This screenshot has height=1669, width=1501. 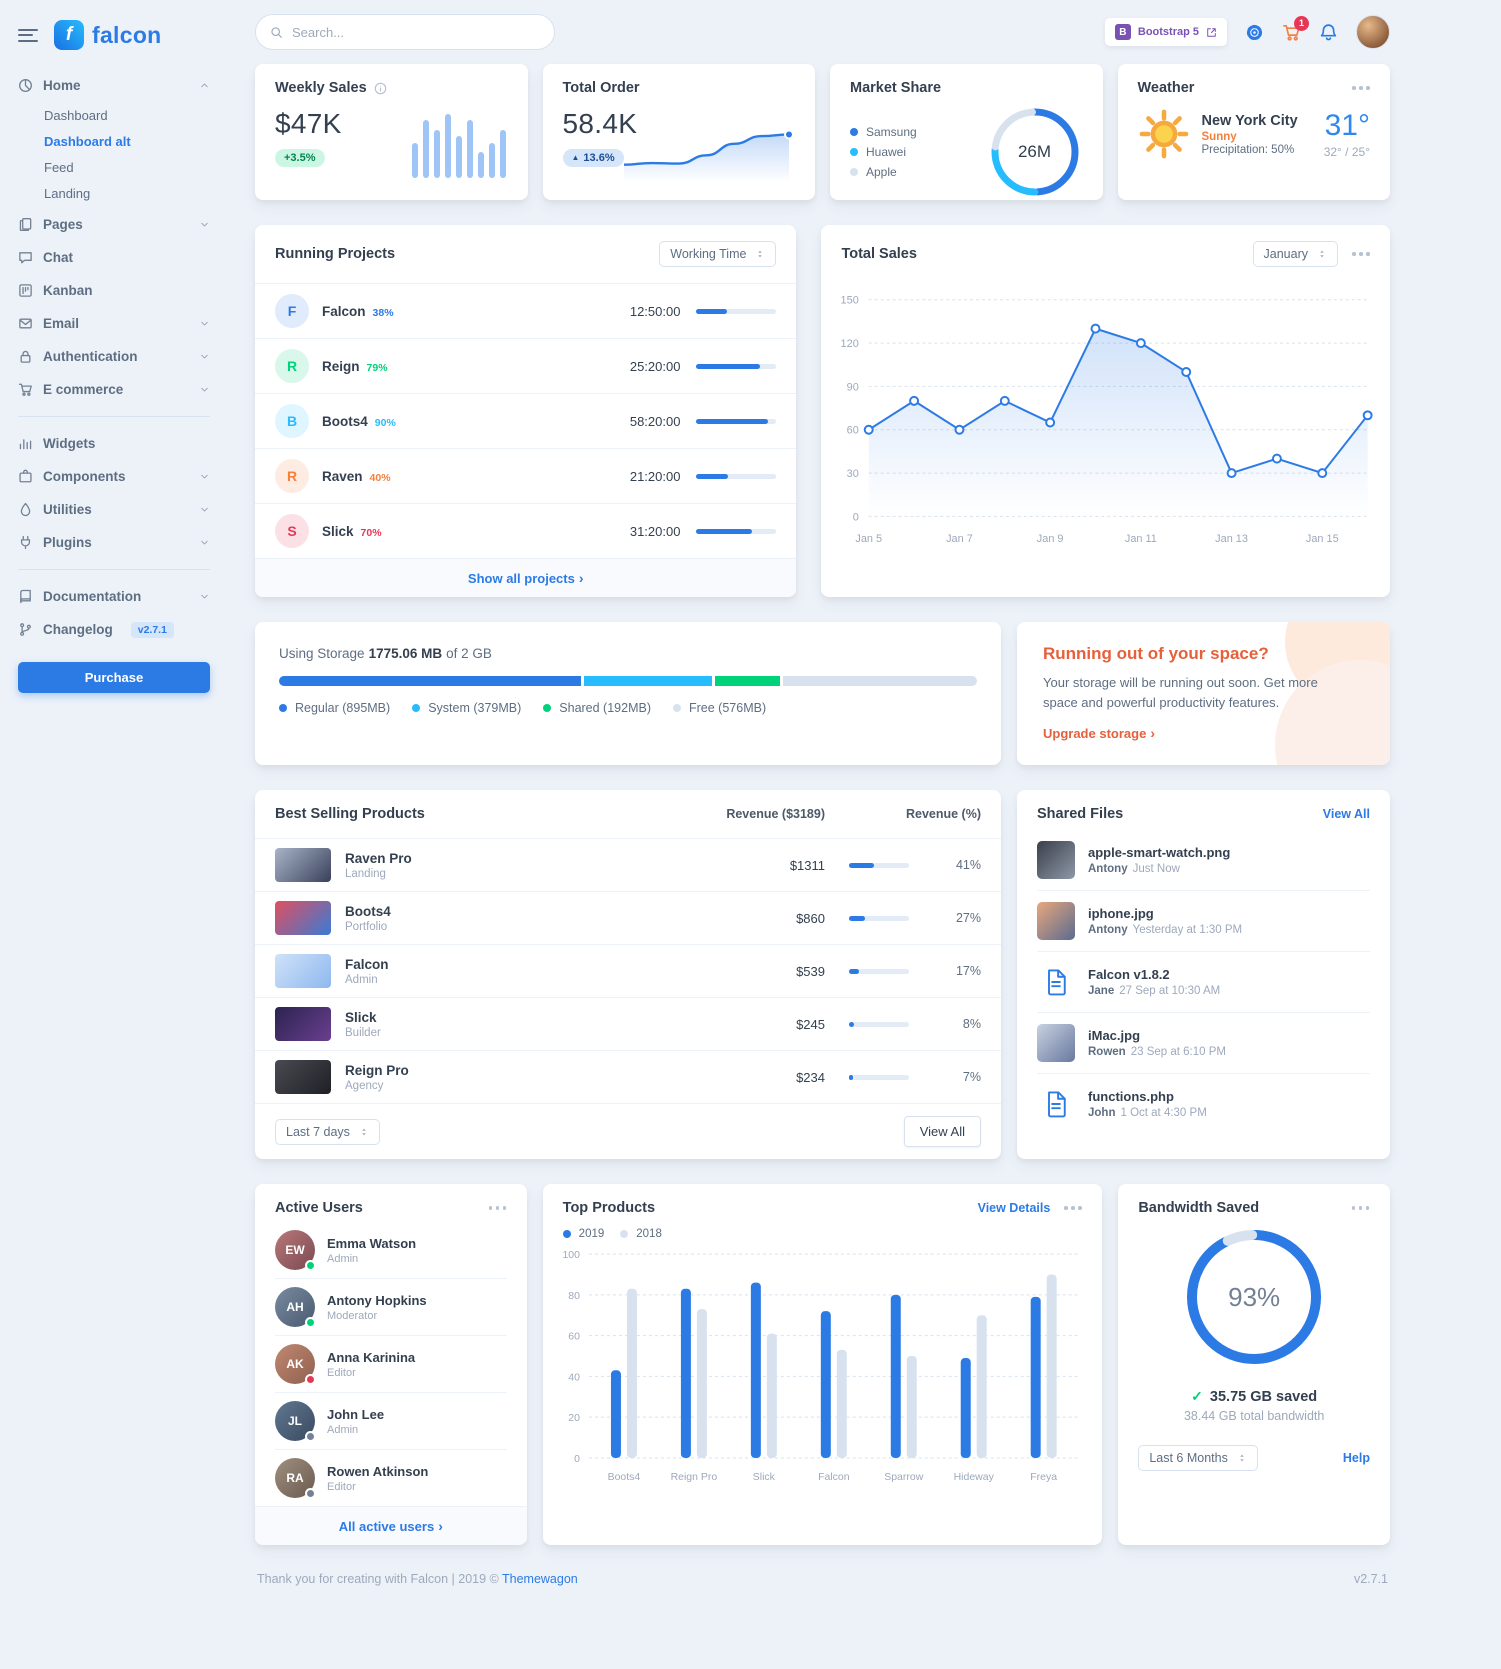 I want to click on sidebar-item-chat: Chat, so click(x=114, y=257).